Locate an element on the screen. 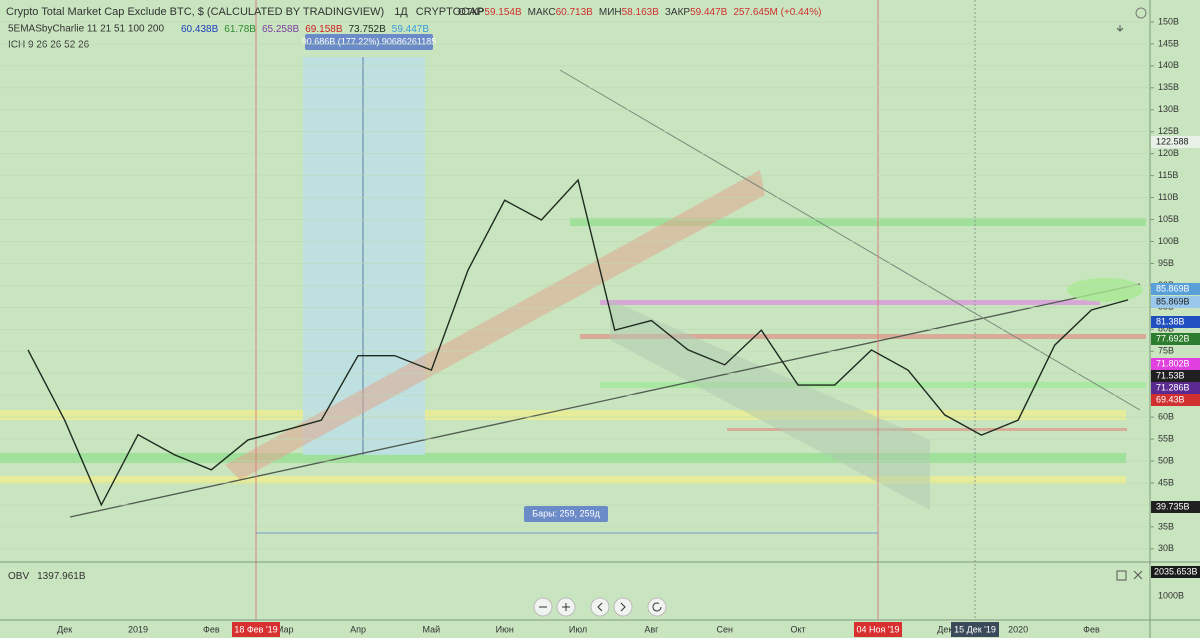 The width and height of the screenshot is (1200, 638). interval: 1Д is located at coordinates (401, 12).